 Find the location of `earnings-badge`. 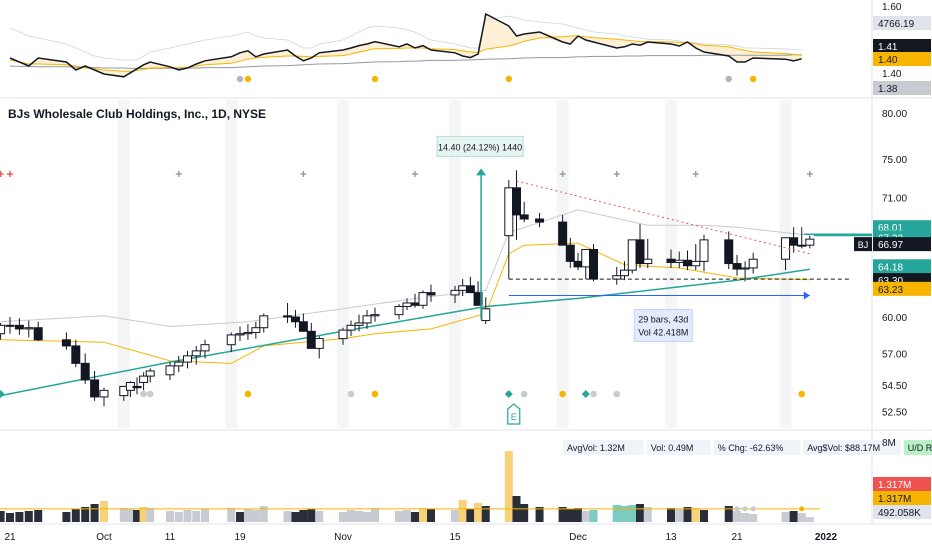

earnings-badge is located at coordinates (514, 414).